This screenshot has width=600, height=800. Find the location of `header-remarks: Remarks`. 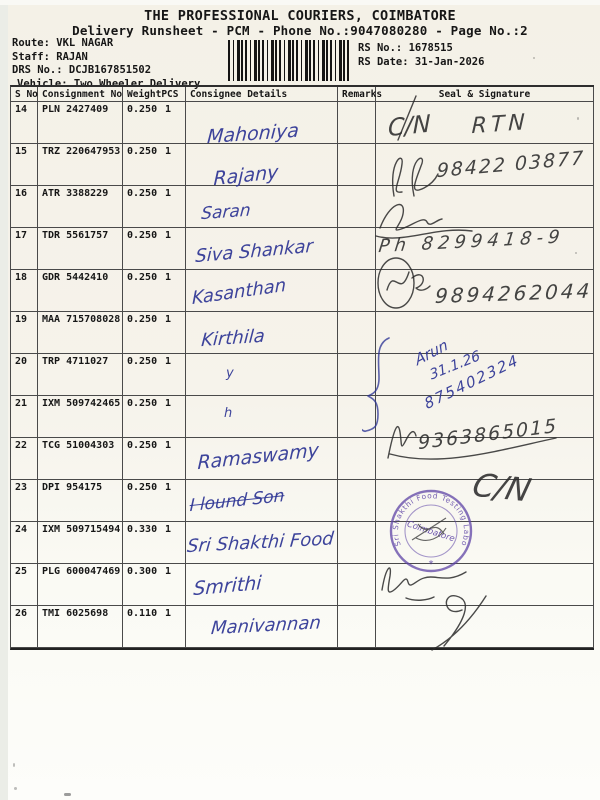

header-remarks: Remarks is located at coordinates (360, 94).